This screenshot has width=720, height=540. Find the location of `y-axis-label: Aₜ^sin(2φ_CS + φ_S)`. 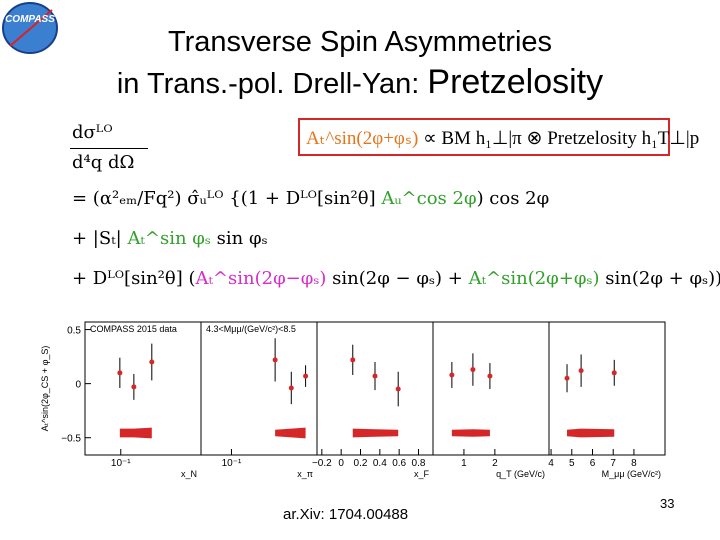

y-axis-label: Aₜ^sin(2φ_CS + φ_S) is located at coordinates (45, 389).